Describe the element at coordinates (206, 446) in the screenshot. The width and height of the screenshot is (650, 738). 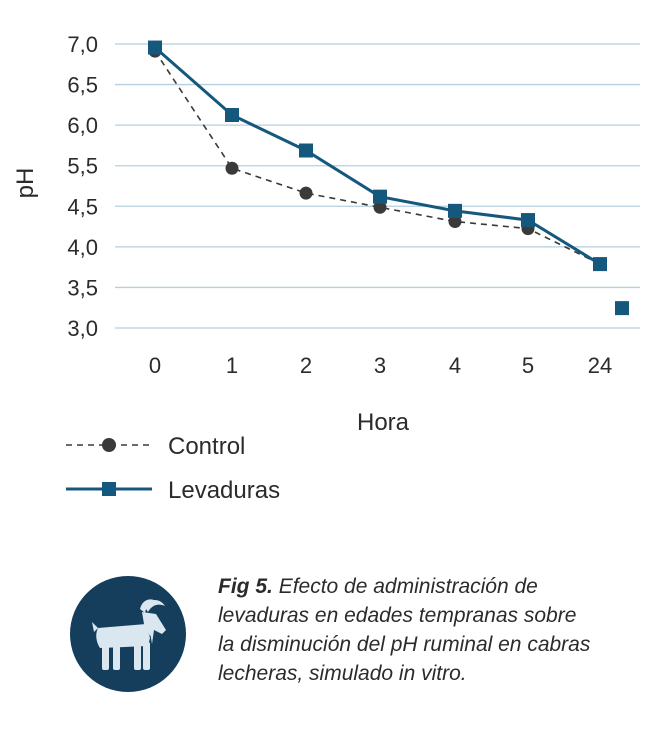
I see `legend-label-control: Control` at that location.